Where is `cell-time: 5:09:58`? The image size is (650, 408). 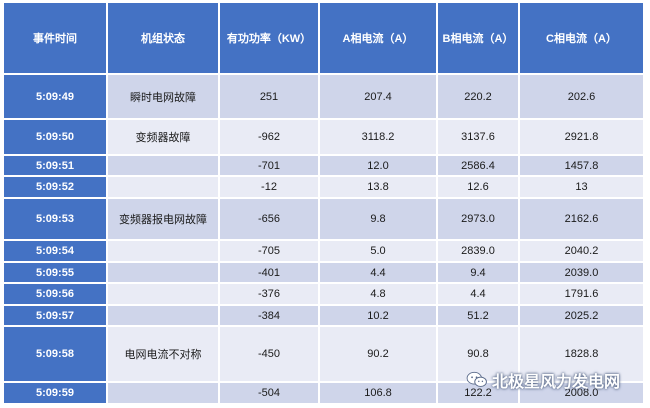
cell-time: 5:09:58 is located at coordinates (55, 354).